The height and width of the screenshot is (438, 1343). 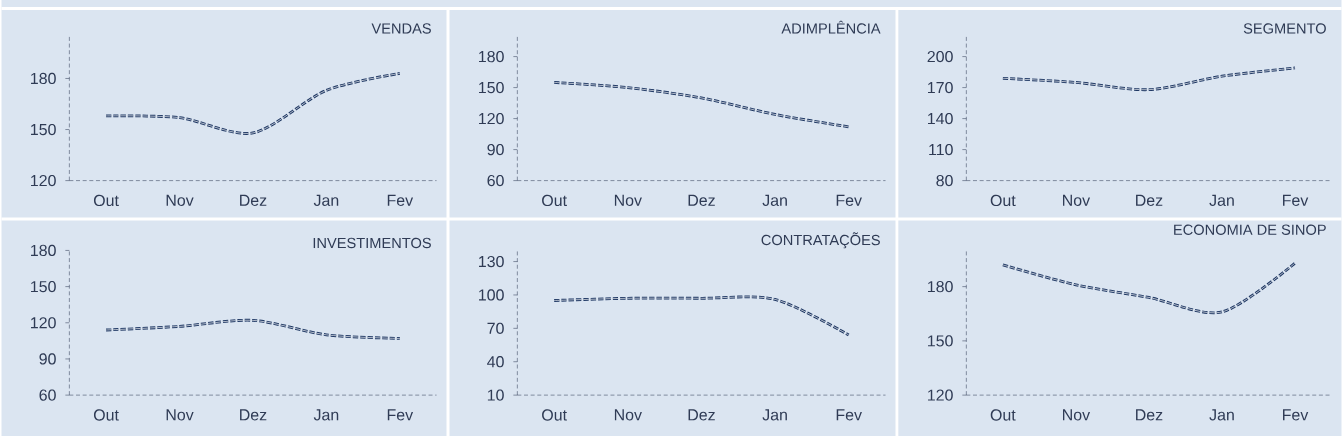 I want to click on y-tick-label: 10, so click(x=495, y=395).